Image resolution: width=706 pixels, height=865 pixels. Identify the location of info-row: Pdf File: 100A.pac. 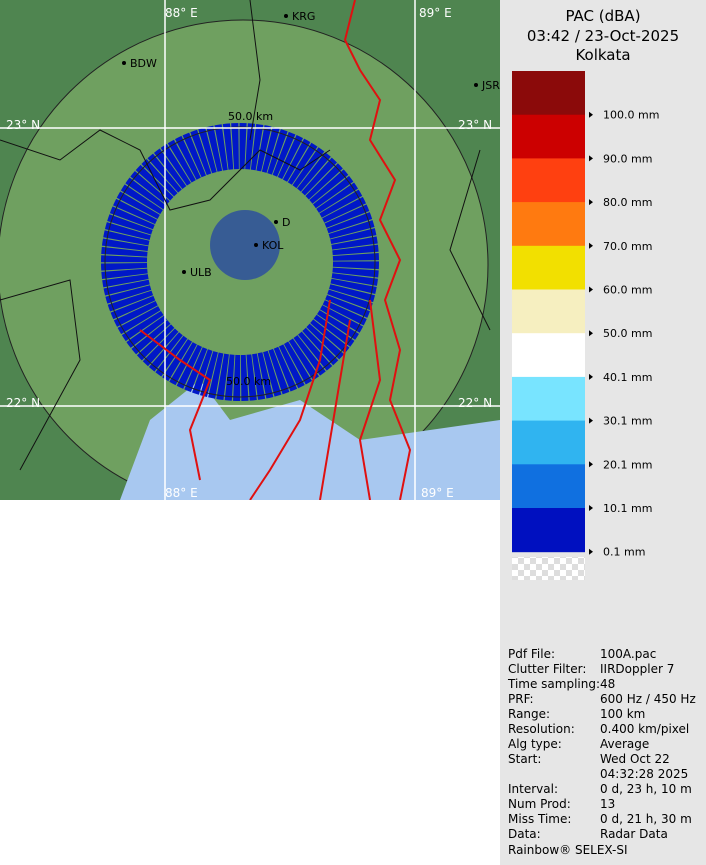
(607, 654).